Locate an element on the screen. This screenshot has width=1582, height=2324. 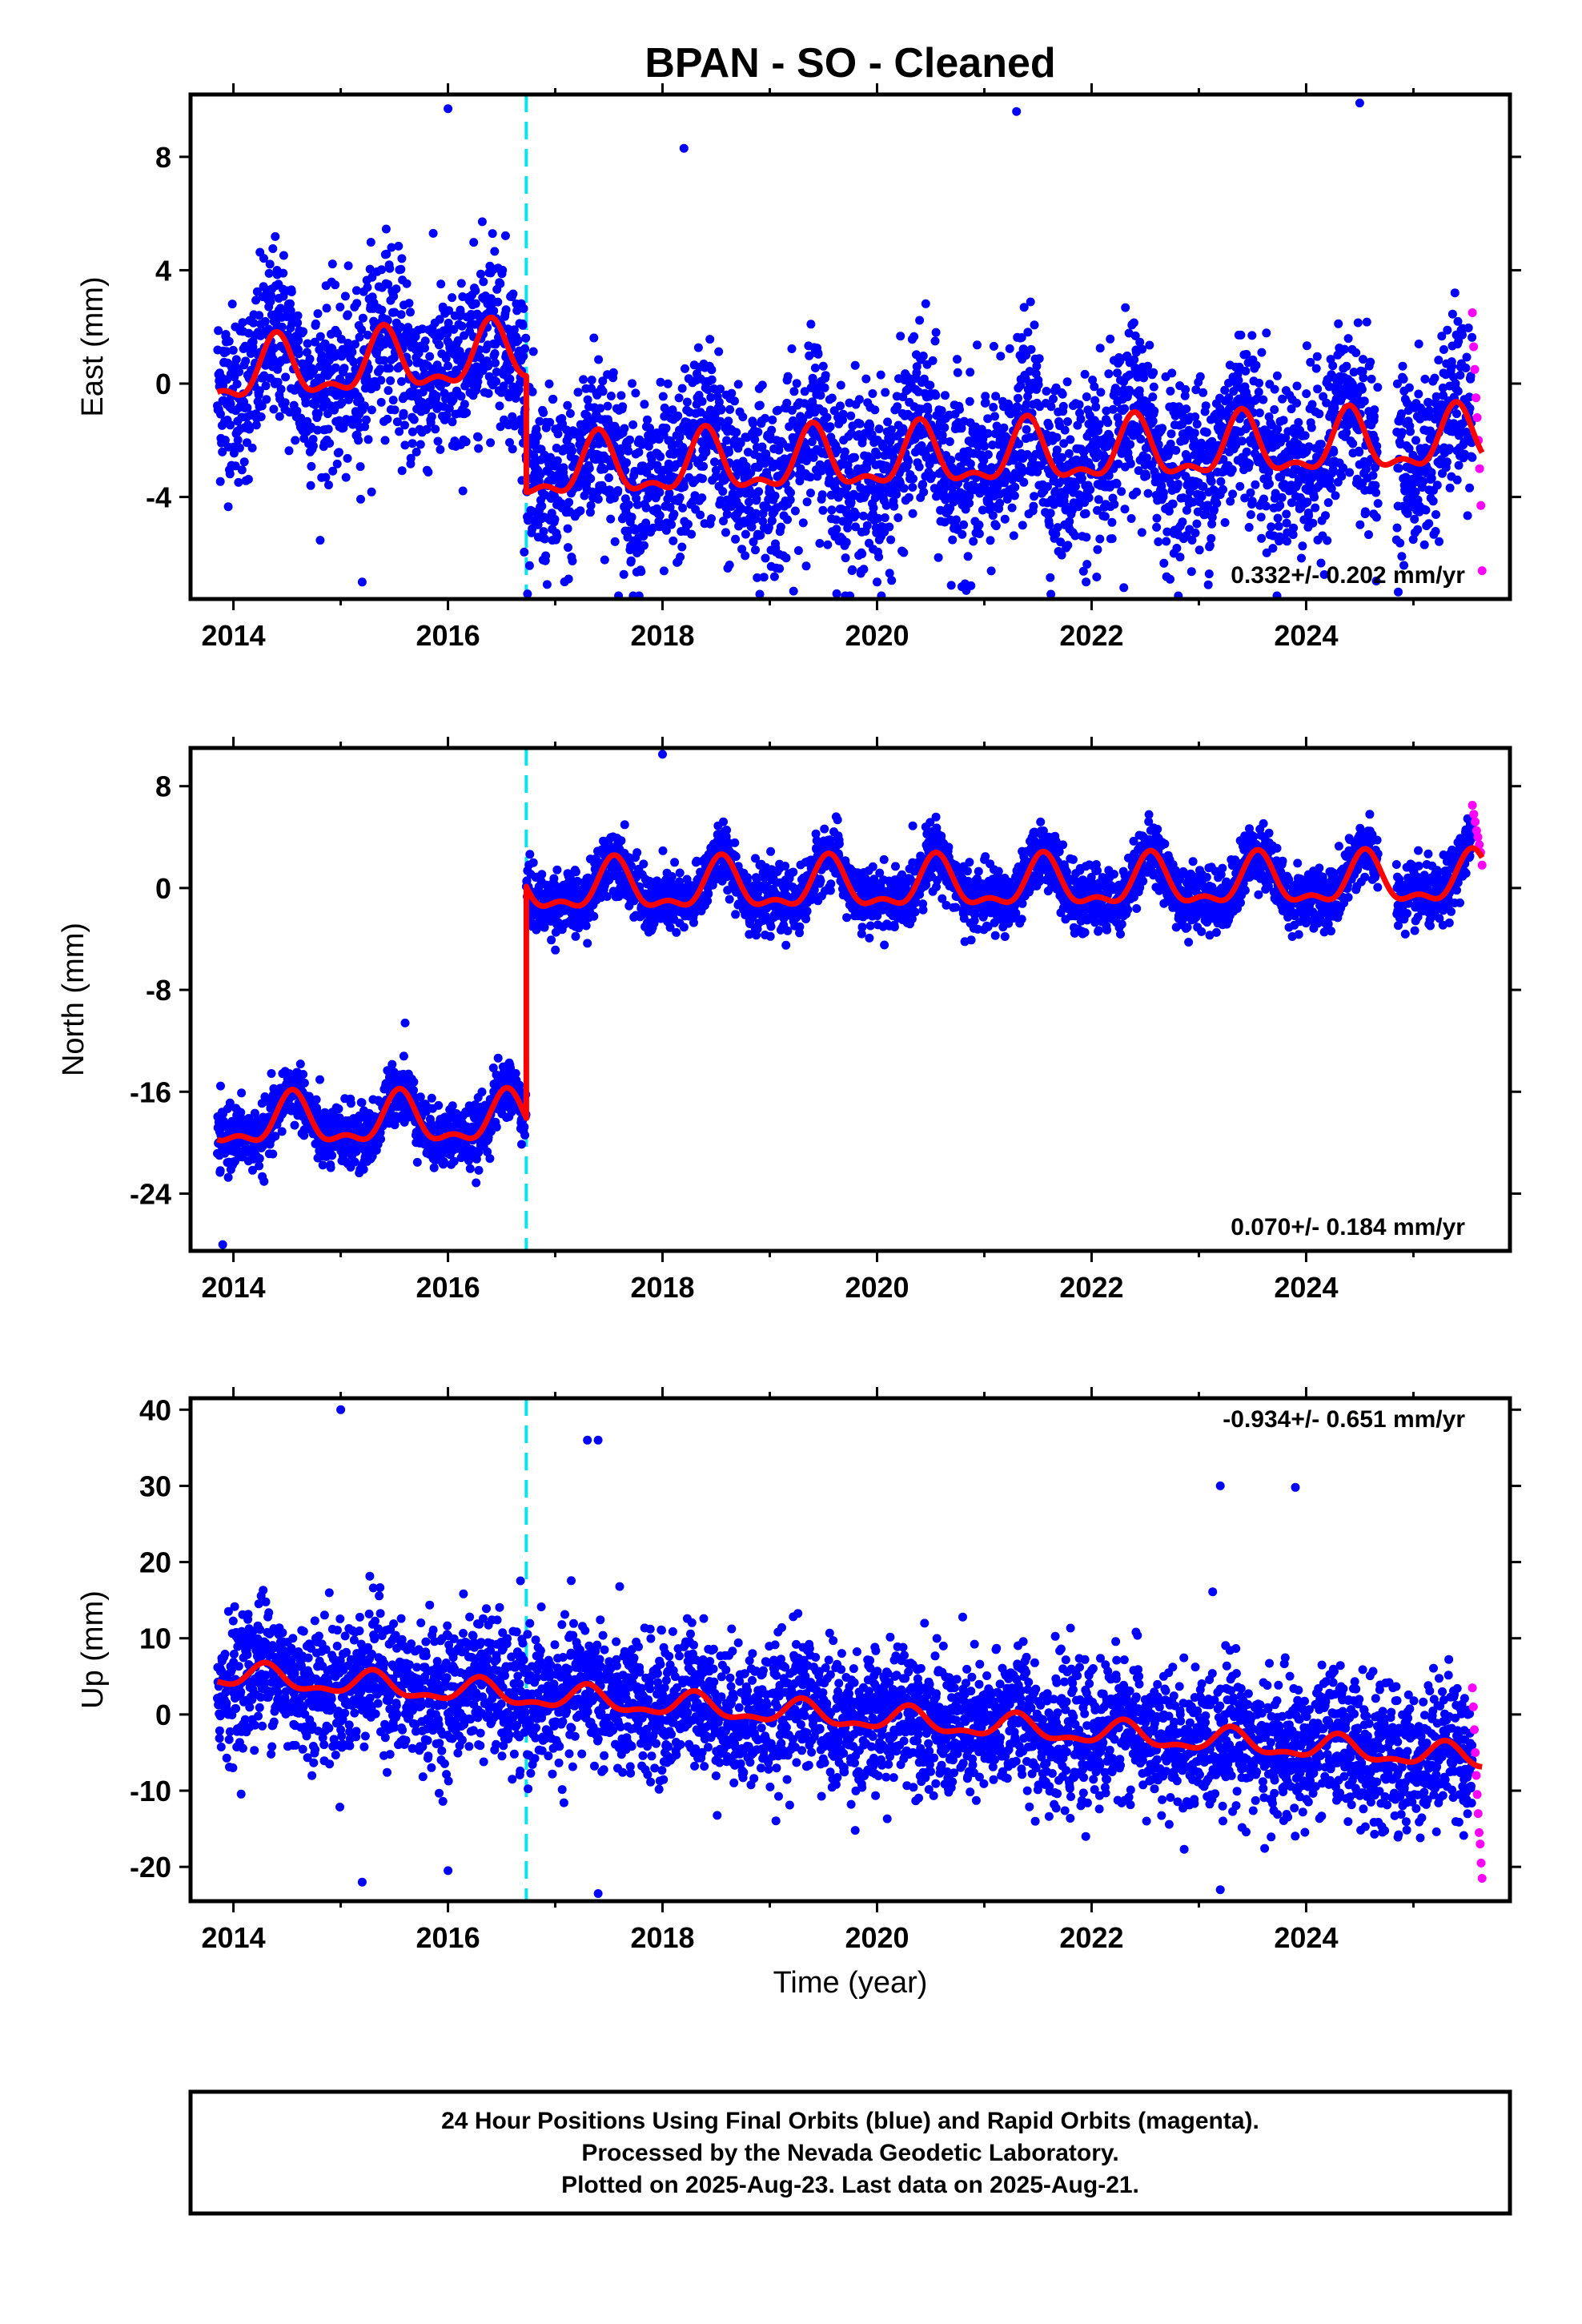
x-tick-label: 2024 is located at coordinates (1306, 635).